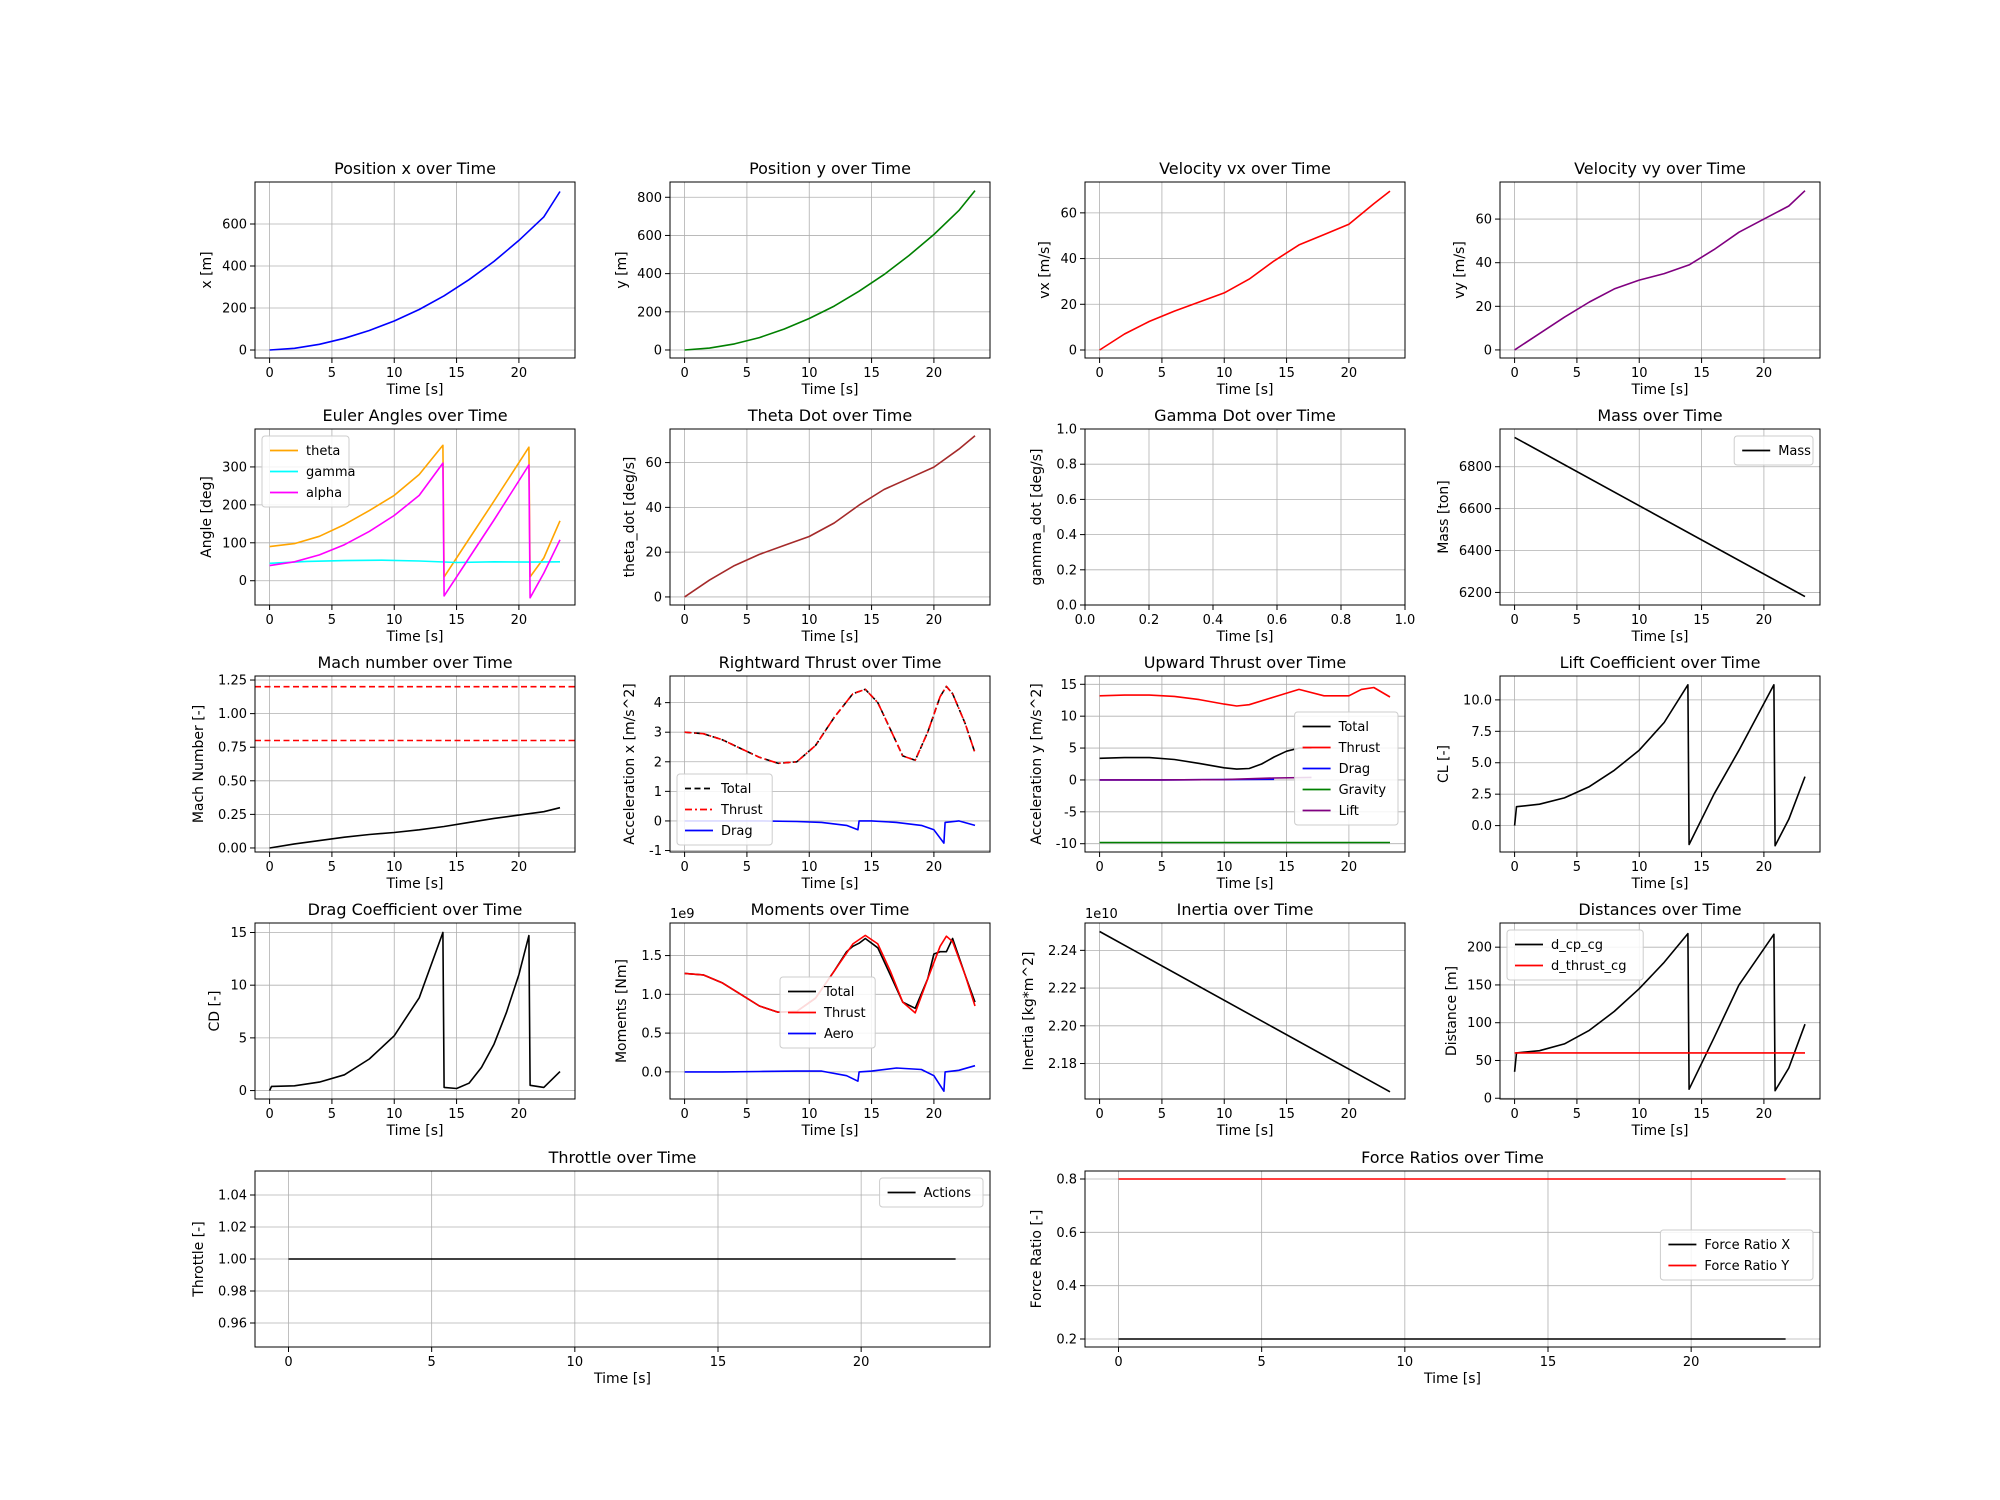 This screenshot has width=2000, height=1500. What do you see at coordinates (655, 851) in the screenshot?
I see `y-tick-label: -1` at bounding box center [655, 851].